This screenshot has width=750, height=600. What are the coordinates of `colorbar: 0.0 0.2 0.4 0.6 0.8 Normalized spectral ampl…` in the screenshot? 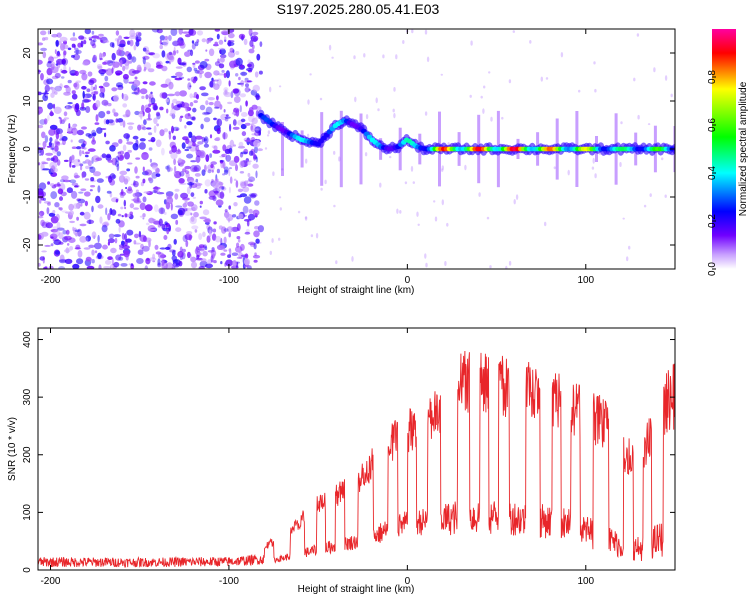 It's located at (728, 152).